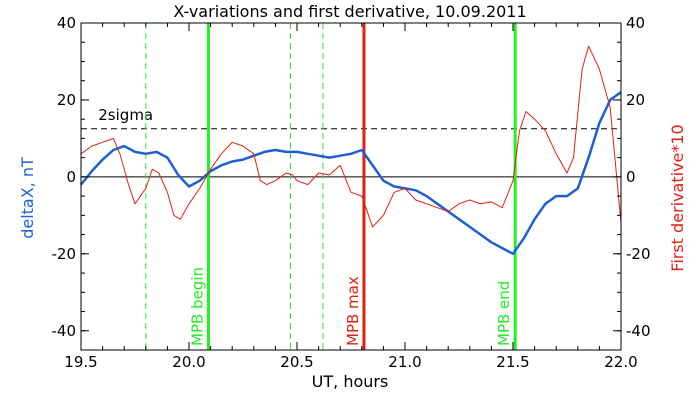 The width and height of the screenshot is (700, 400). I want to click on x-tick-label: 22.0, so click(620, 362).